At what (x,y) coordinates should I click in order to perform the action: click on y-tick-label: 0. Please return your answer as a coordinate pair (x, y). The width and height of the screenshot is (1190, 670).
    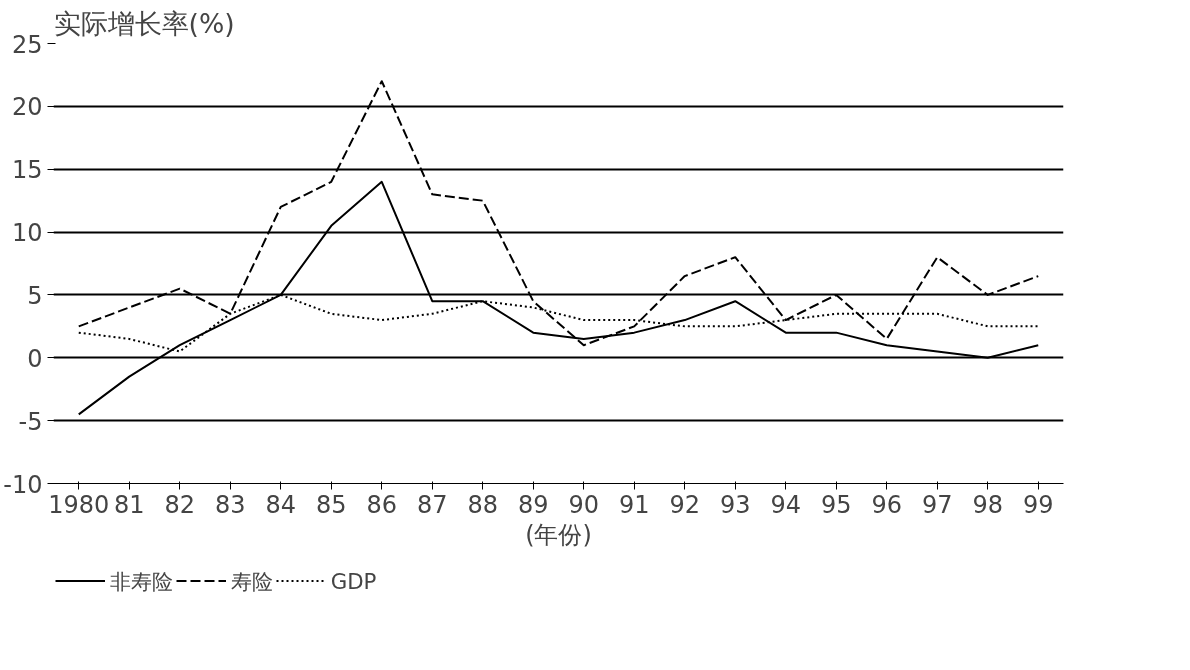
    Looking at the image, I should click on (35, 358).